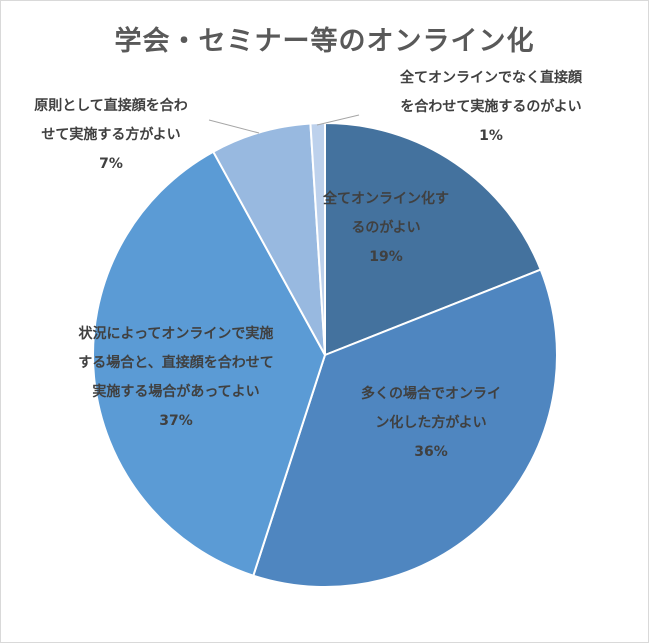 This screenshot has height=643, width=649. Describe the element at coordinates (431, 452) in the screenshot. I see `label-pct: 36%` at that location.